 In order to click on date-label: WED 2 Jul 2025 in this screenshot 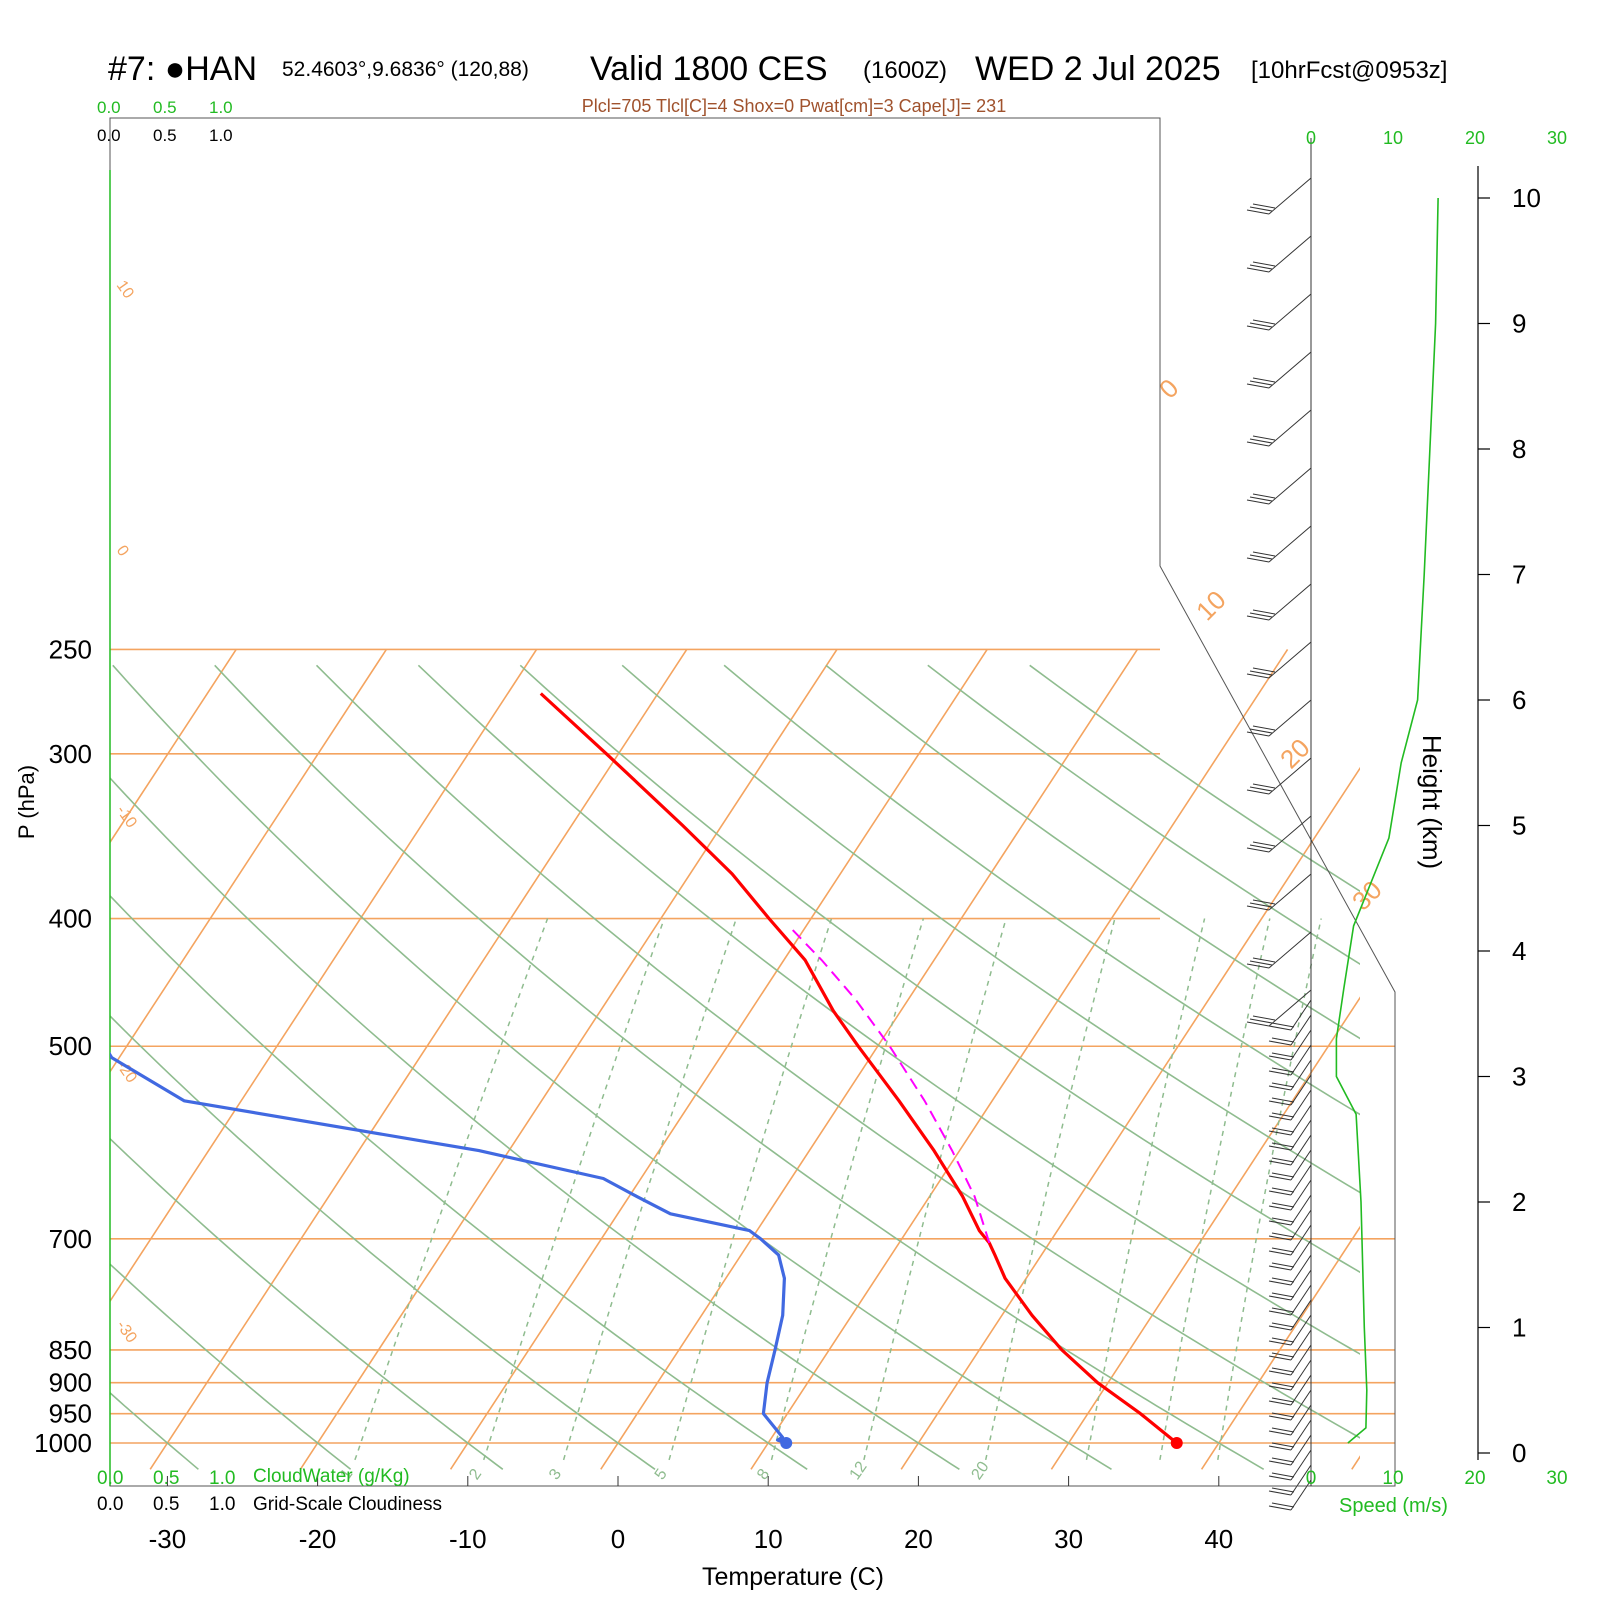, I will do `click(1098, 69)`.